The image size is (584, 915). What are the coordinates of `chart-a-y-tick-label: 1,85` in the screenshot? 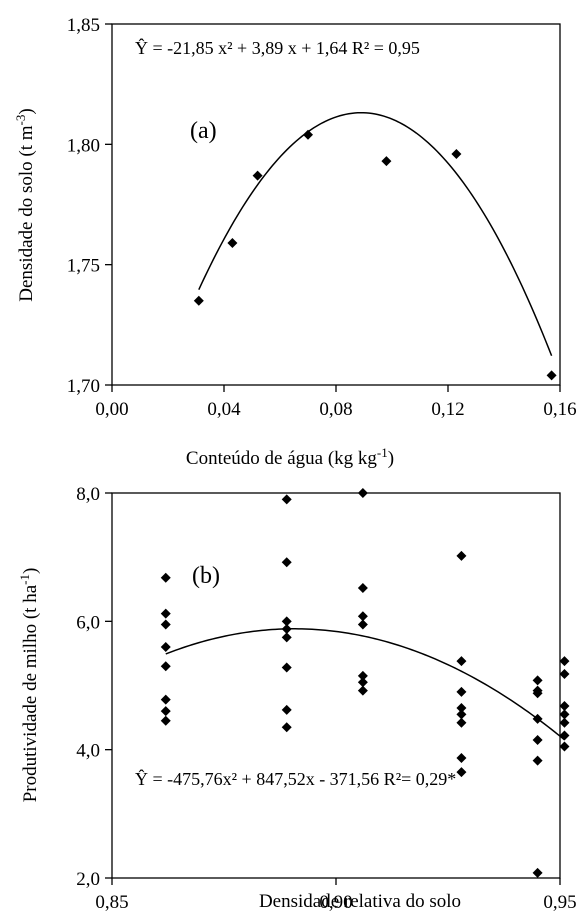 It's located at (83, 25).